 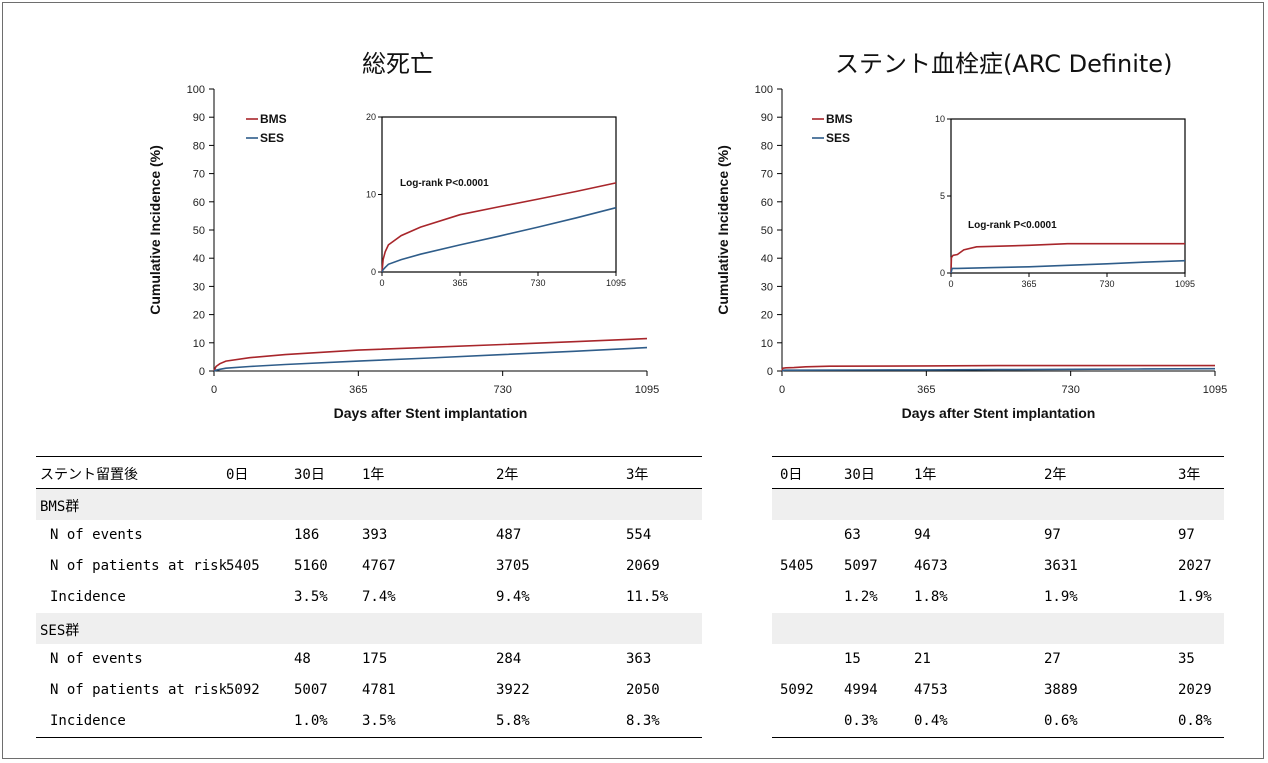 What do you see at coordinates (96, 535) in the screenshot?
I see `table-cell: N of events` at bounding box center [96, 535].